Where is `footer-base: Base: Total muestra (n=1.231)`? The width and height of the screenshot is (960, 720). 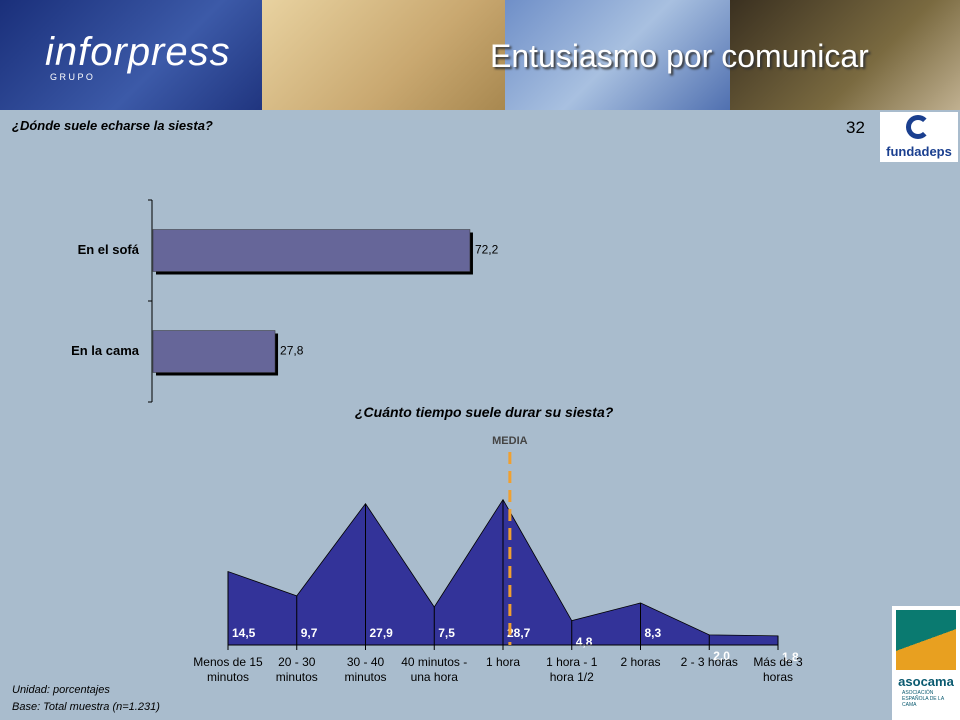 footer-base: Base: Total muestra (n=1.231) is located at coordinates (86, 707).